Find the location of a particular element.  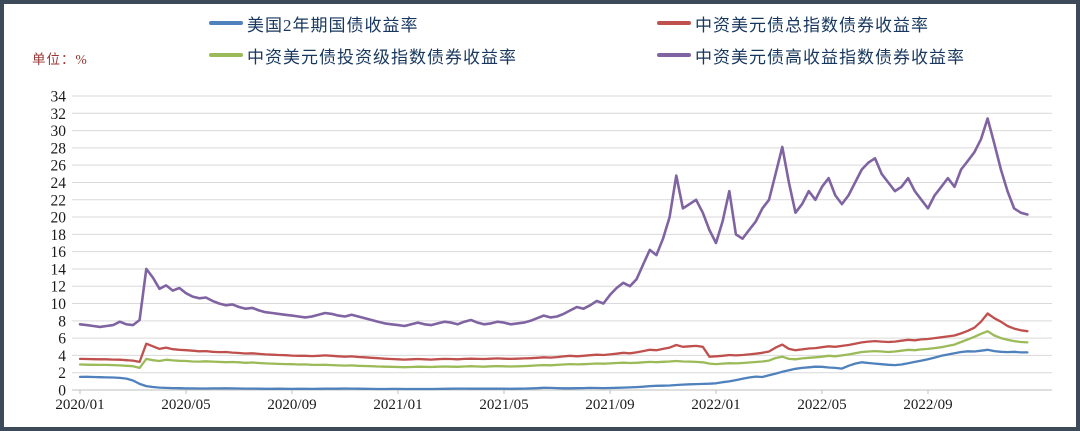

svg-text: 14 is located at coordinates (59, 269).